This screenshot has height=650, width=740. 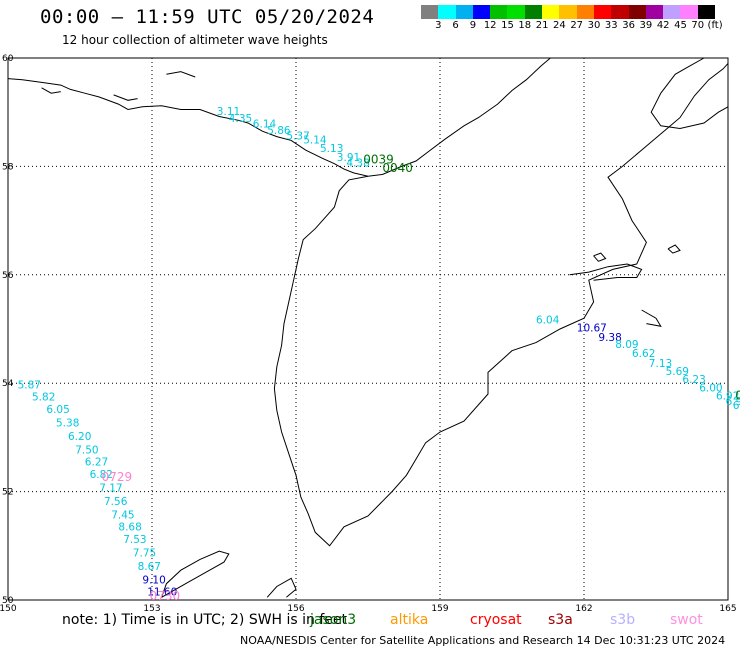 I want to click on lat-tick-label: 54, so click(x=8, y=384).